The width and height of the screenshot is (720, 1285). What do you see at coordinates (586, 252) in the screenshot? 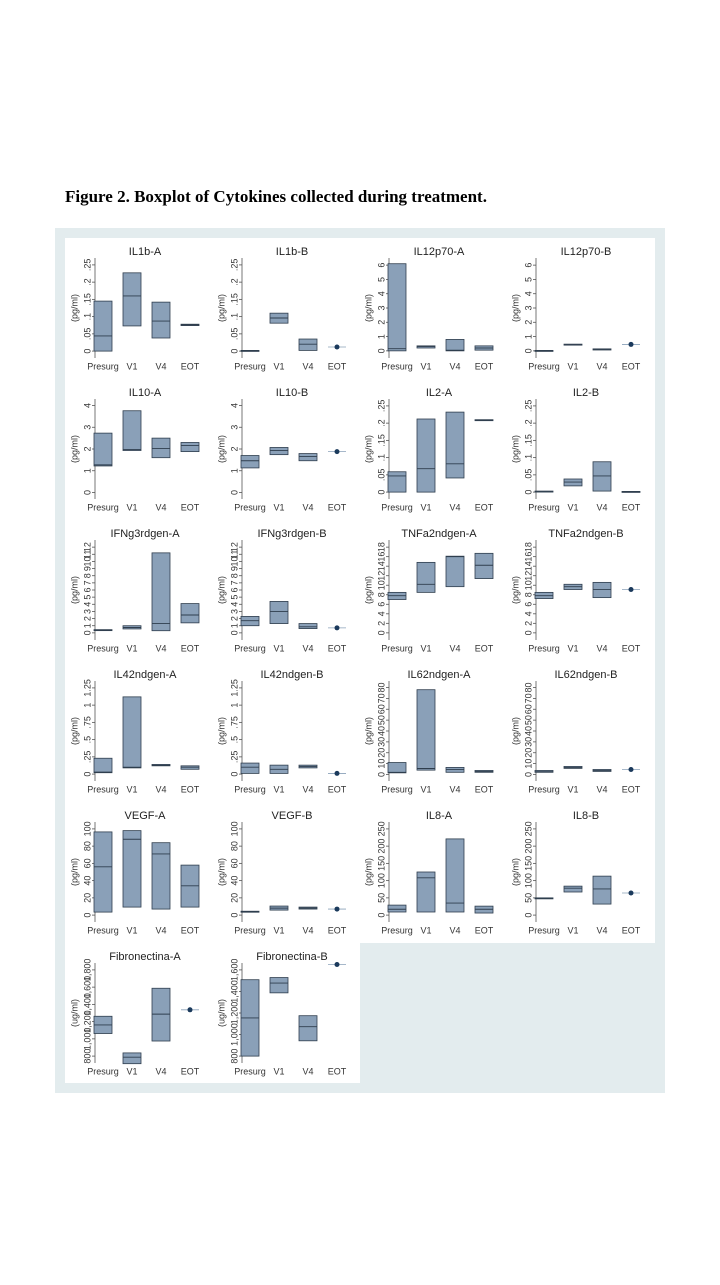
I see `chart-title: IL12p70-B` at bounding box center [586, 252].